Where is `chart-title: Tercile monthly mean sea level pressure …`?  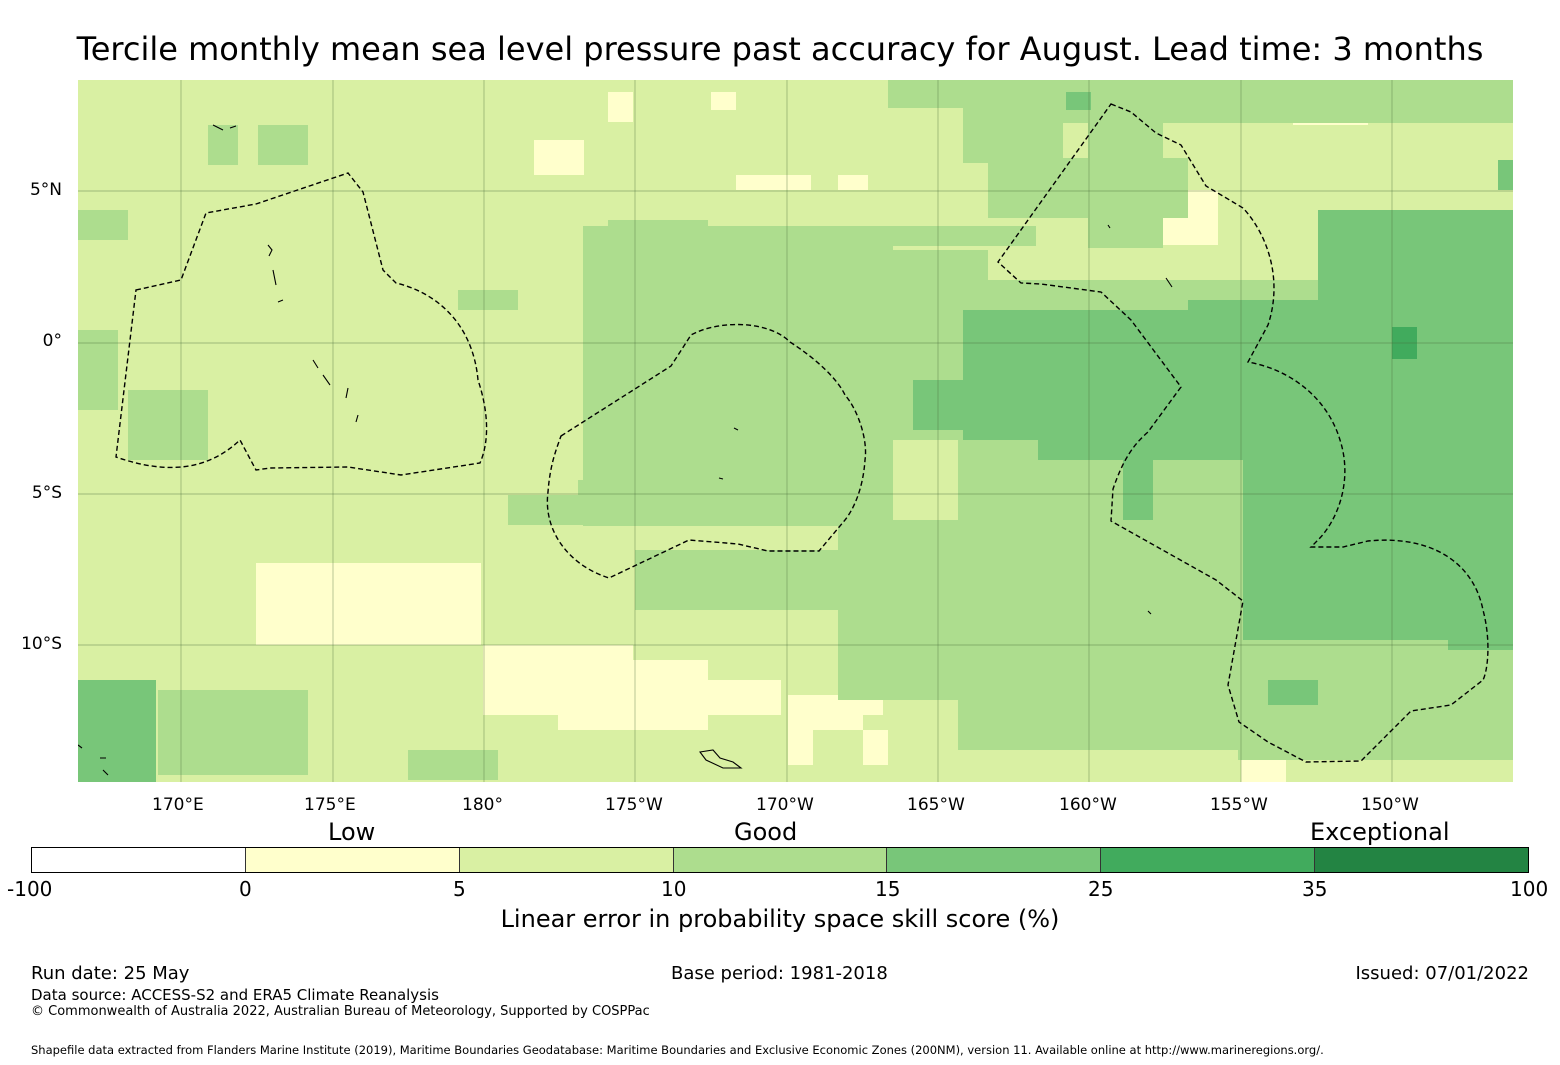
chart-title: Tercile monthly mean sea level pressure … is located at coordinates (780, 49).